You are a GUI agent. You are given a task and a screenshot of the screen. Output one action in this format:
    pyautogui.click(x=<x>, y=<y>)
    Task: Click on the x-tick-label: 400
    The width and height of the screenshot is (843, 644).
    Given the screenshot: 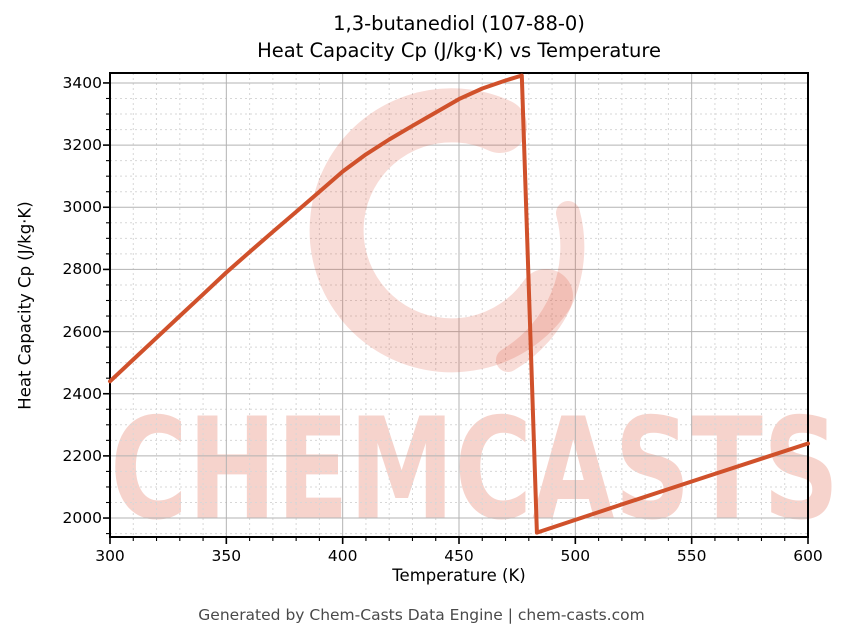 What is the action you would take?
    pyautogui.click(x=342, y=556)
    